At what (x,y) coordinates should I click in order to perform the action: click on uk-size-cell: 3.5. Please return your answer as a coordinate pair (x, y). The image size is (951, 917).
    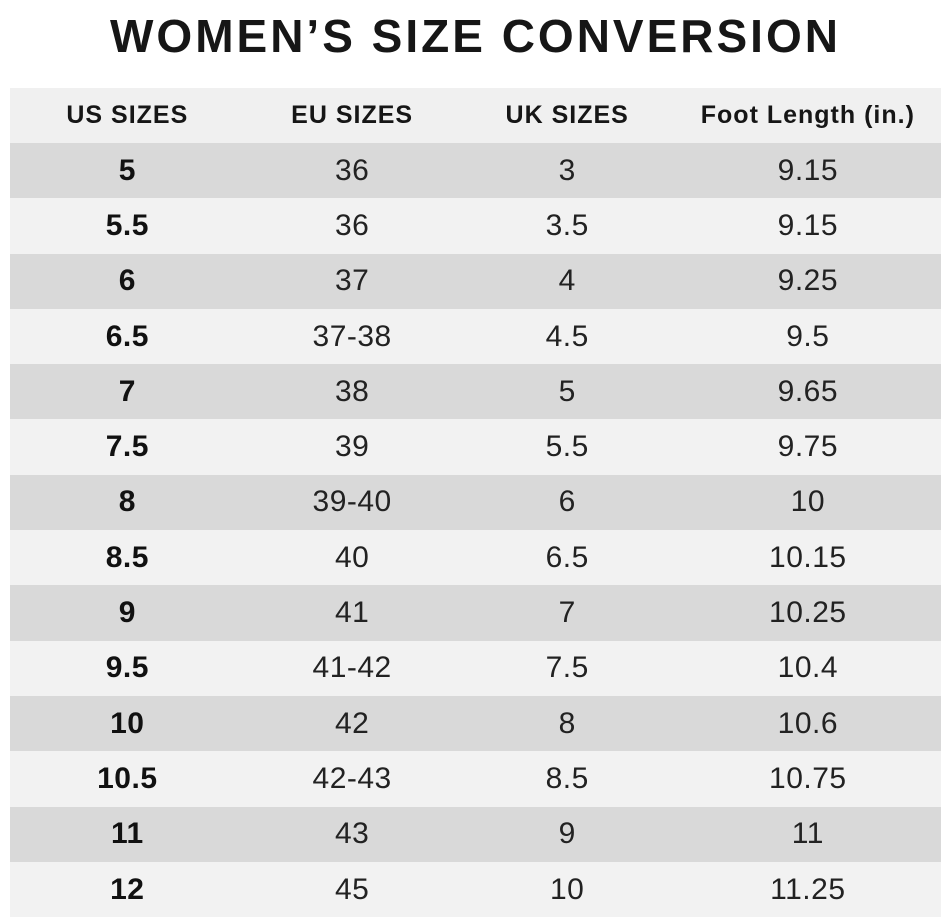
    Looking at the image, I should click on (567, 225).